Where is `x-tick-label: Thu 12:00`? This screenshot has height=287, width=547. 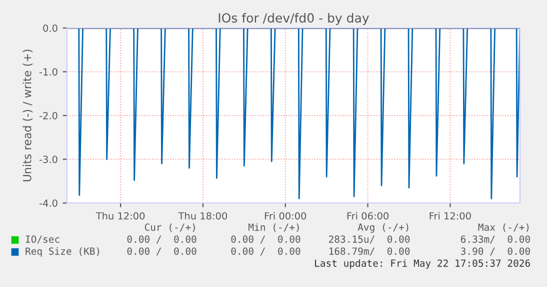 x-tick-label: Thu 12:00 is located at coordinates (120, 216).